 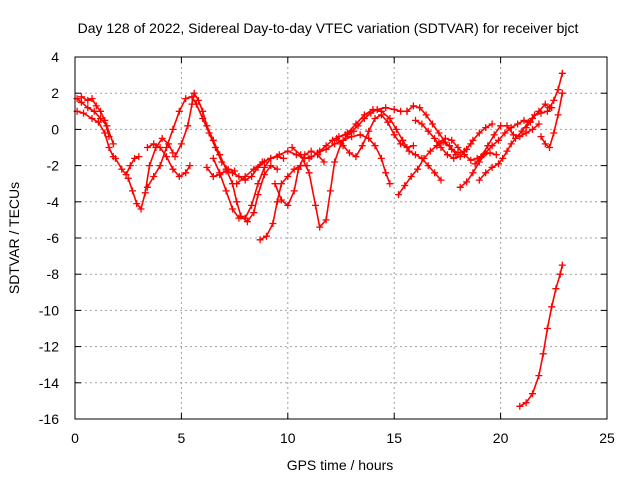 I want to click on data-series-s8, so click(x=226, y=157).